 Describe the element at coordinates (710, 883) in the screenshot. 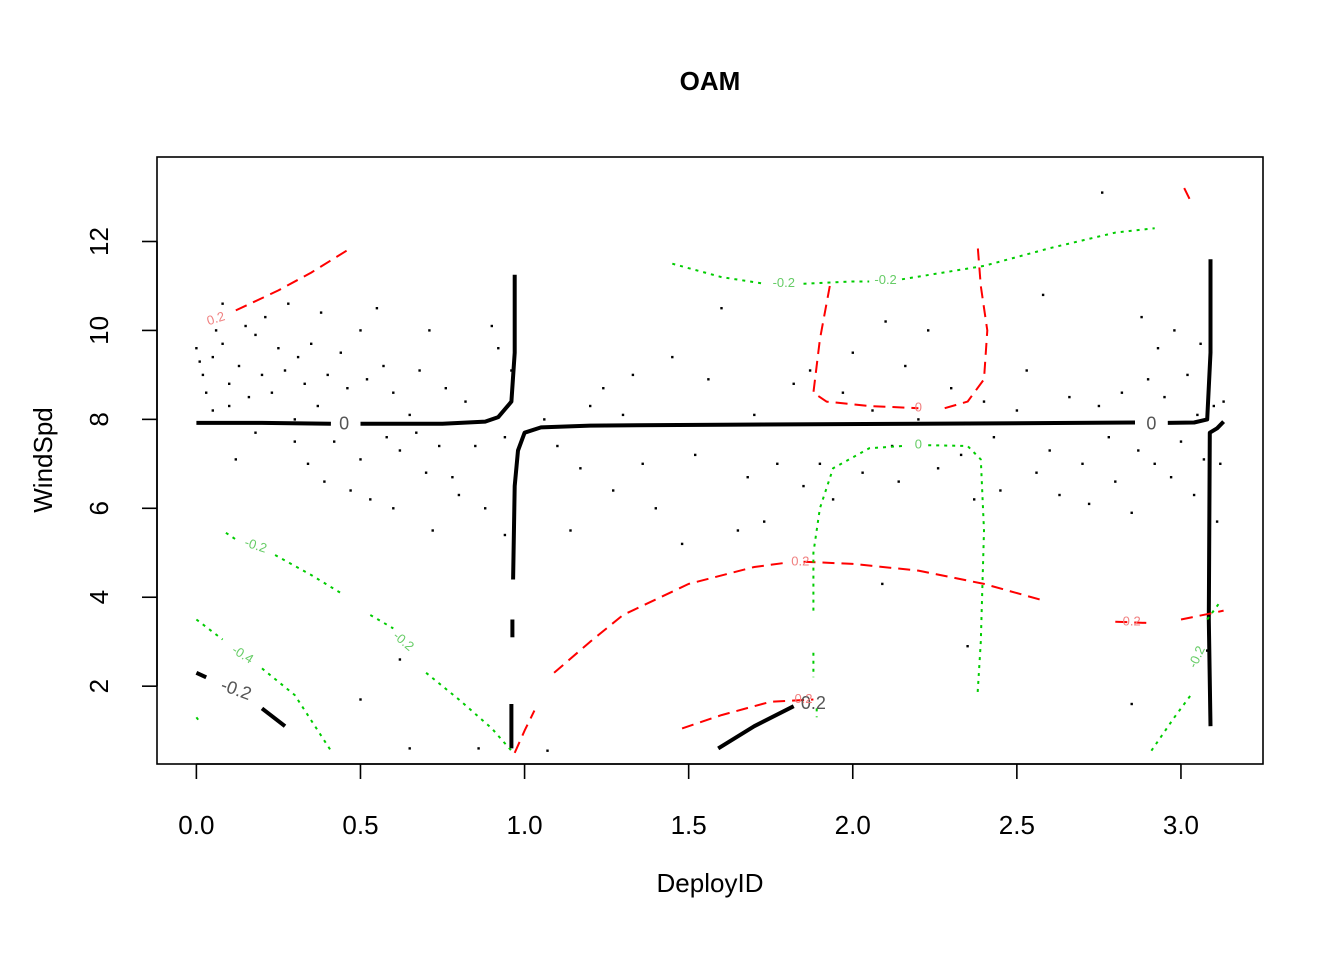

I see `x-axis-label: DeployID` at that location.